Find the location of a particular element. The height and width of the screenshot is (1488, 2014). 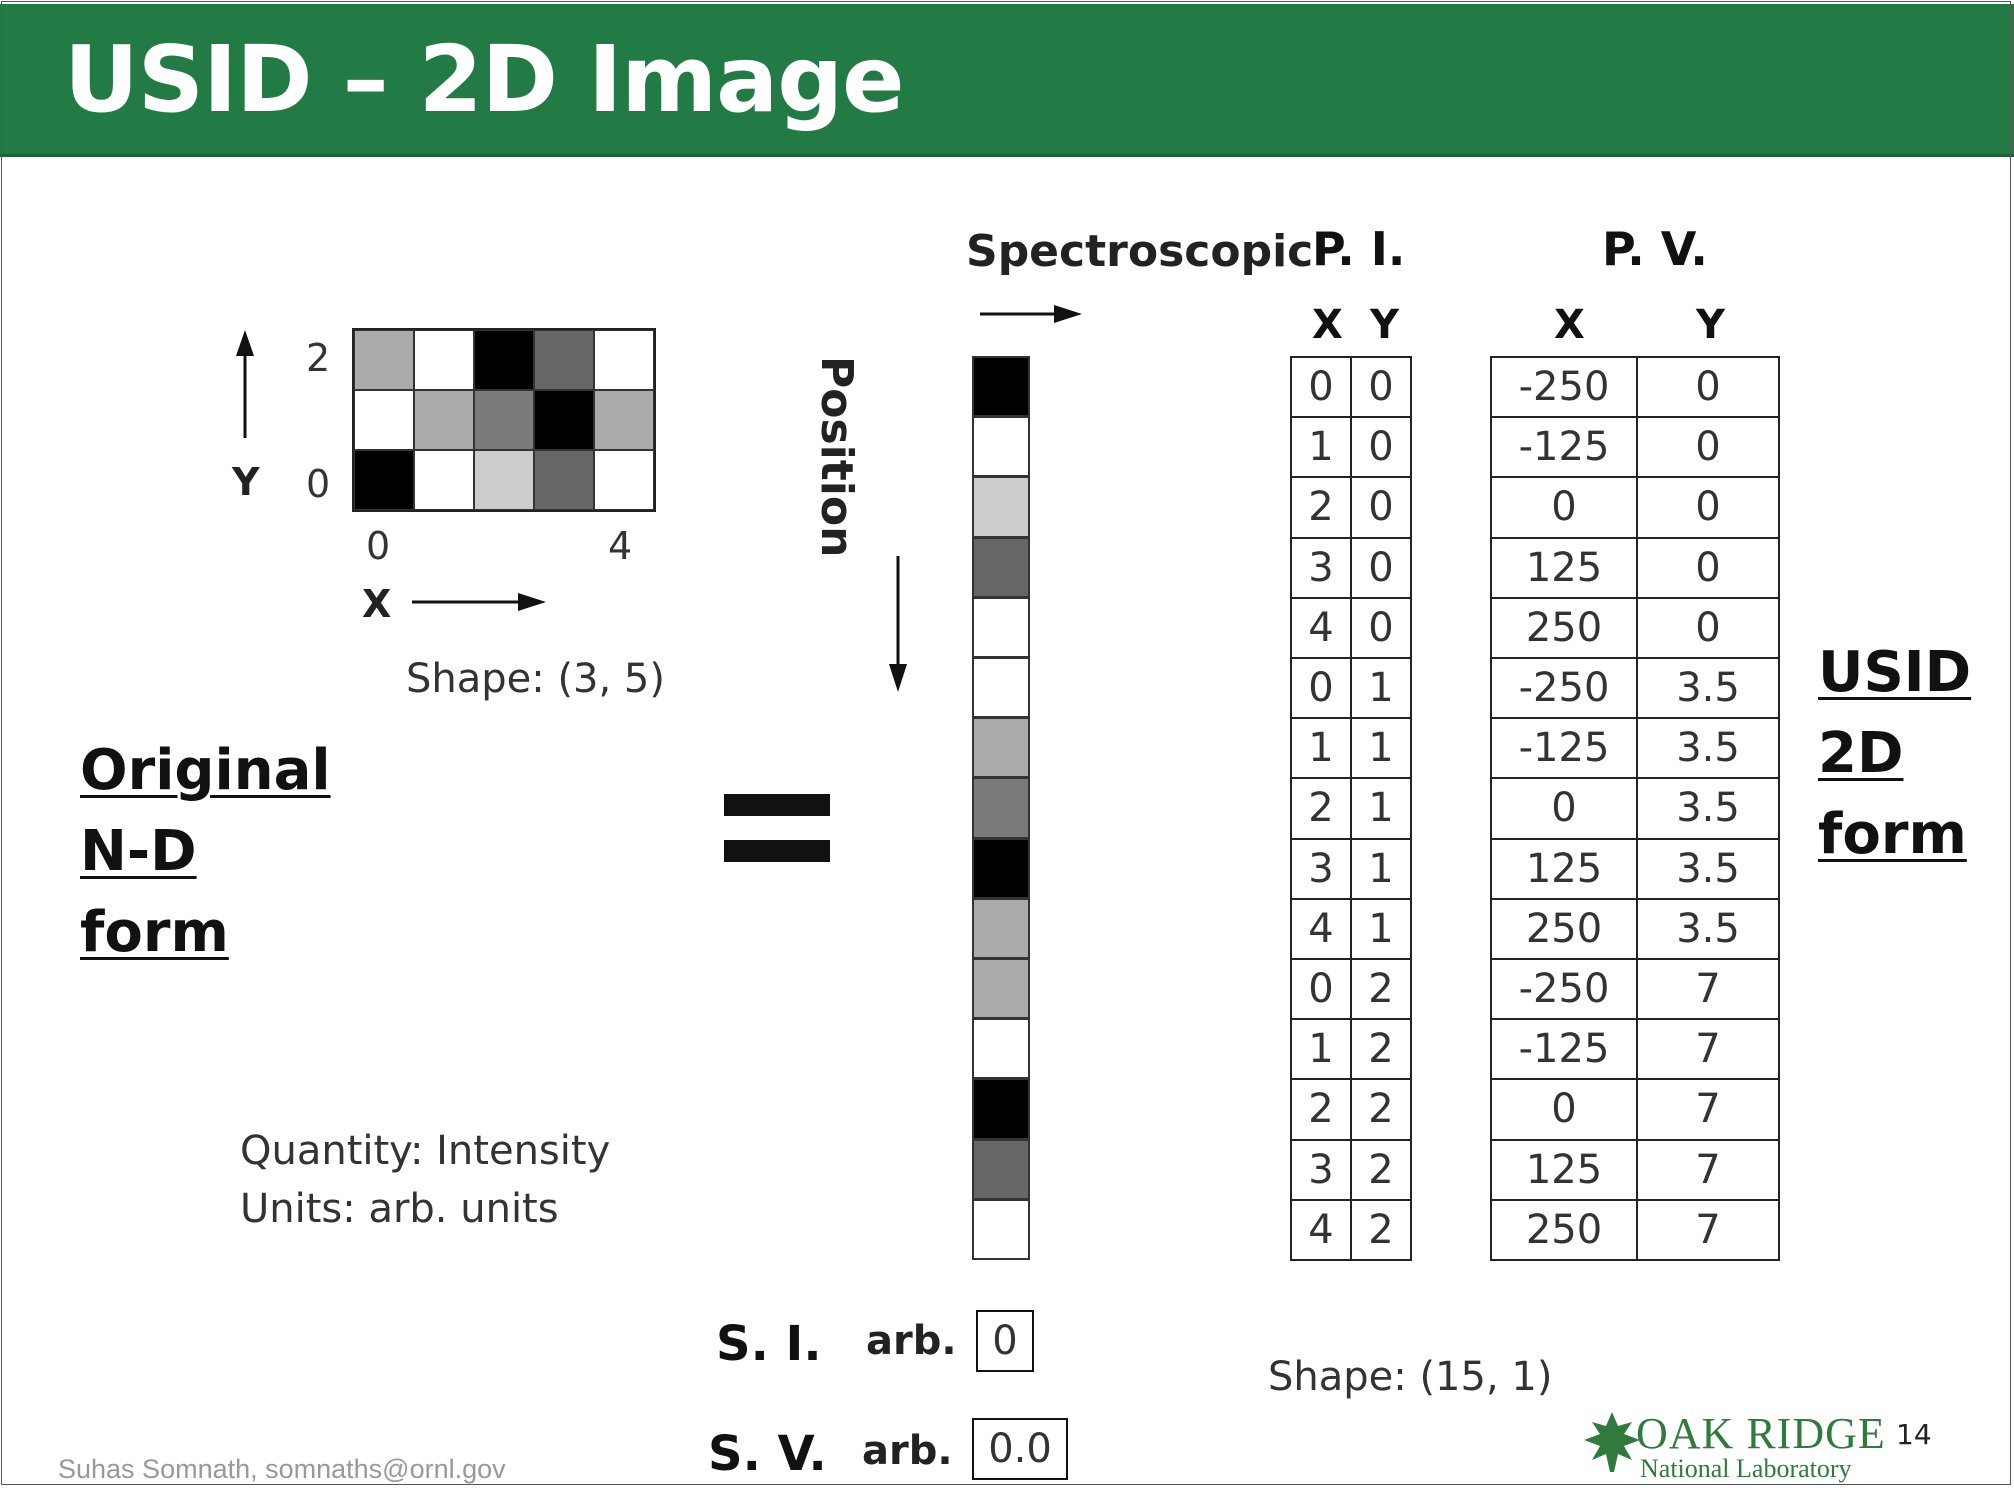

pi-header-x: X is located at coordinates (1327, 325).